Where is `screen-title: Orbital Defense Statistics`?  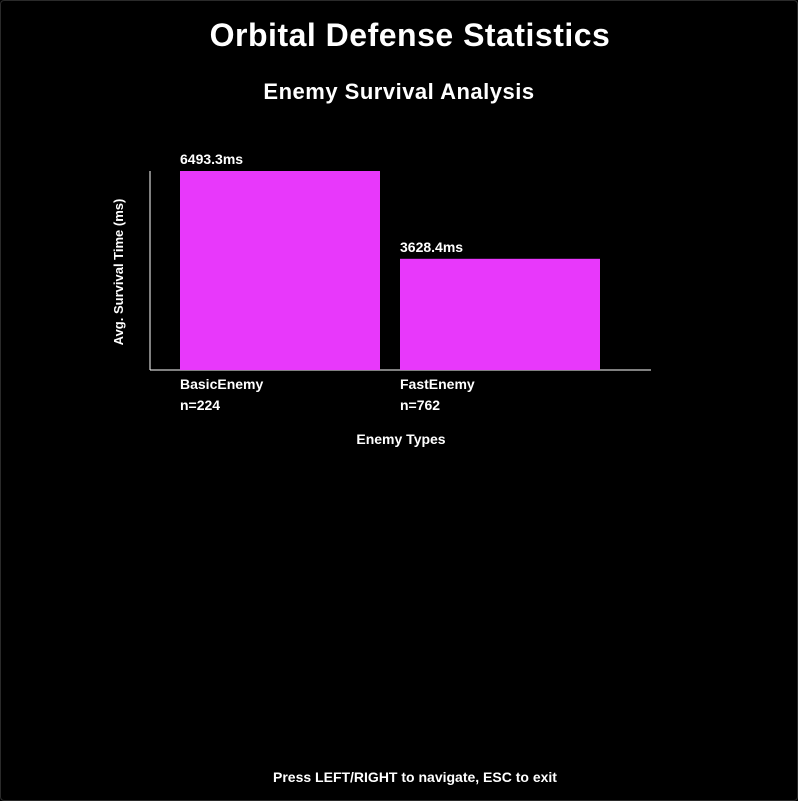
screen-title: Orbital Defense Statistics is located at coordinates (410, 35).